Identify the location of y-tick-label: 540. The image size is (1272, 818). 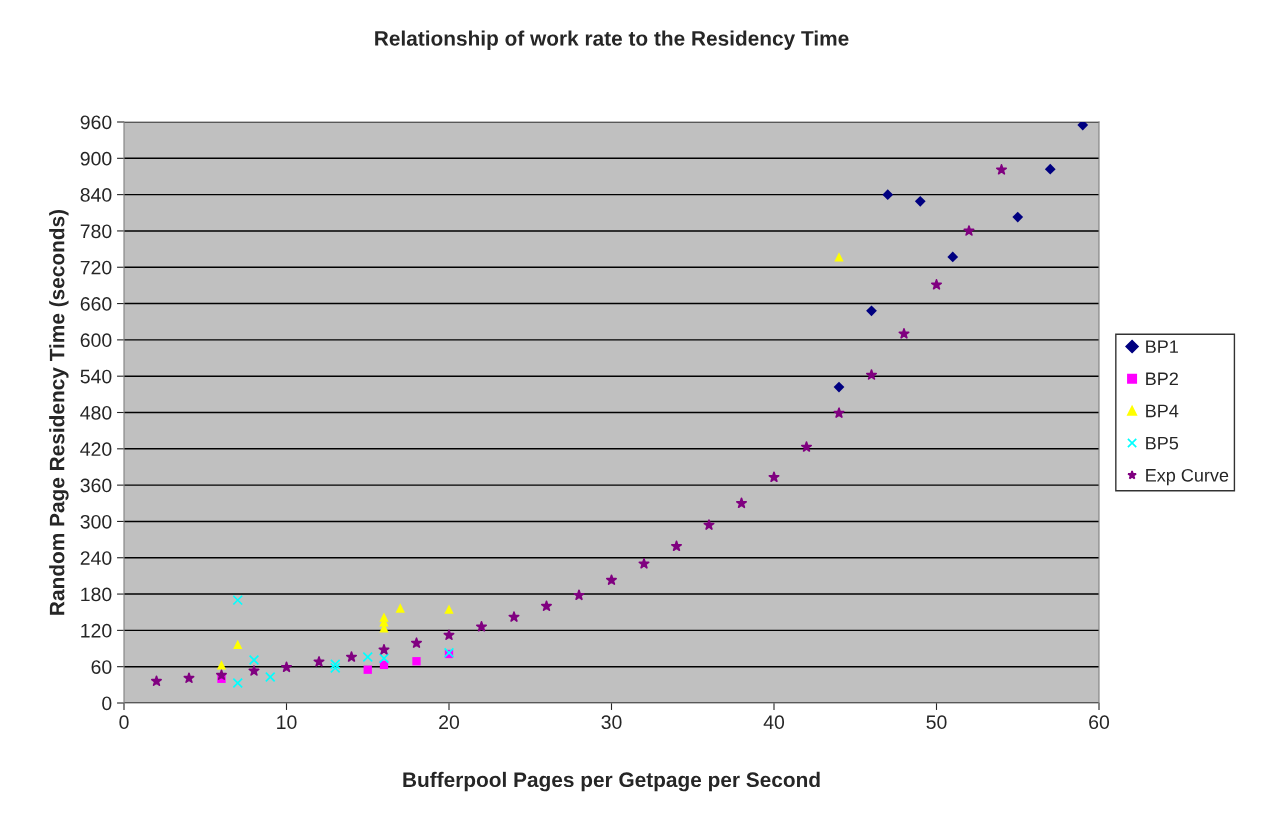
(96, 376).